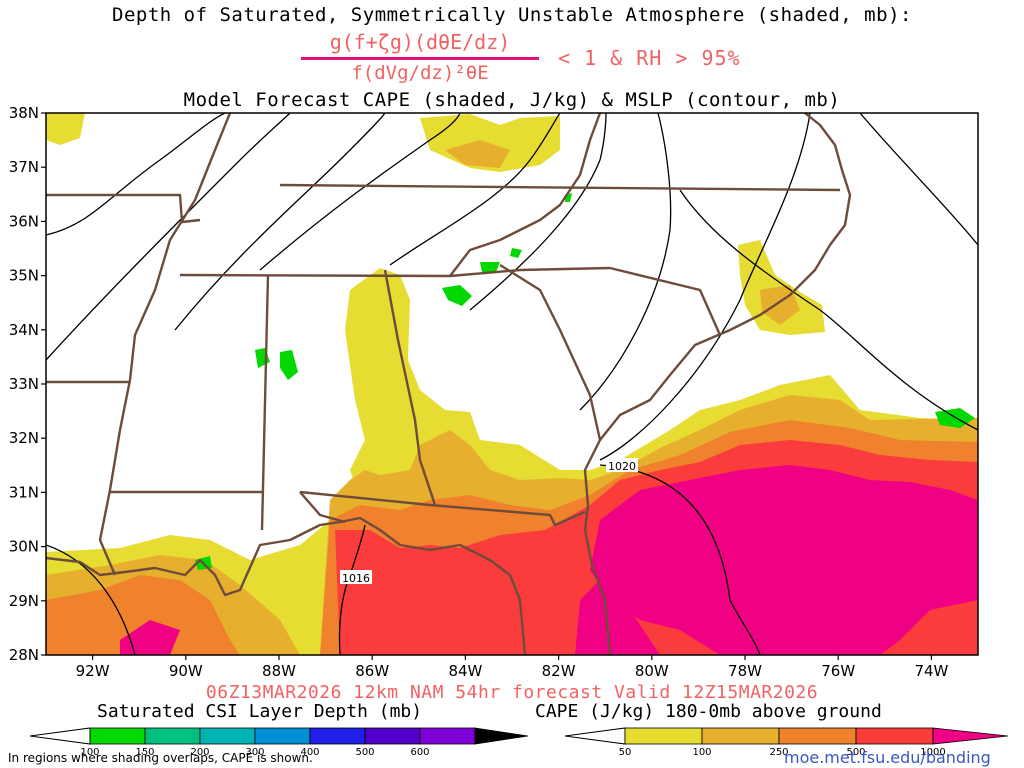 This screenshot has width=1024, height=768. I want to click on lon-label: 92W, so click(93, 671).